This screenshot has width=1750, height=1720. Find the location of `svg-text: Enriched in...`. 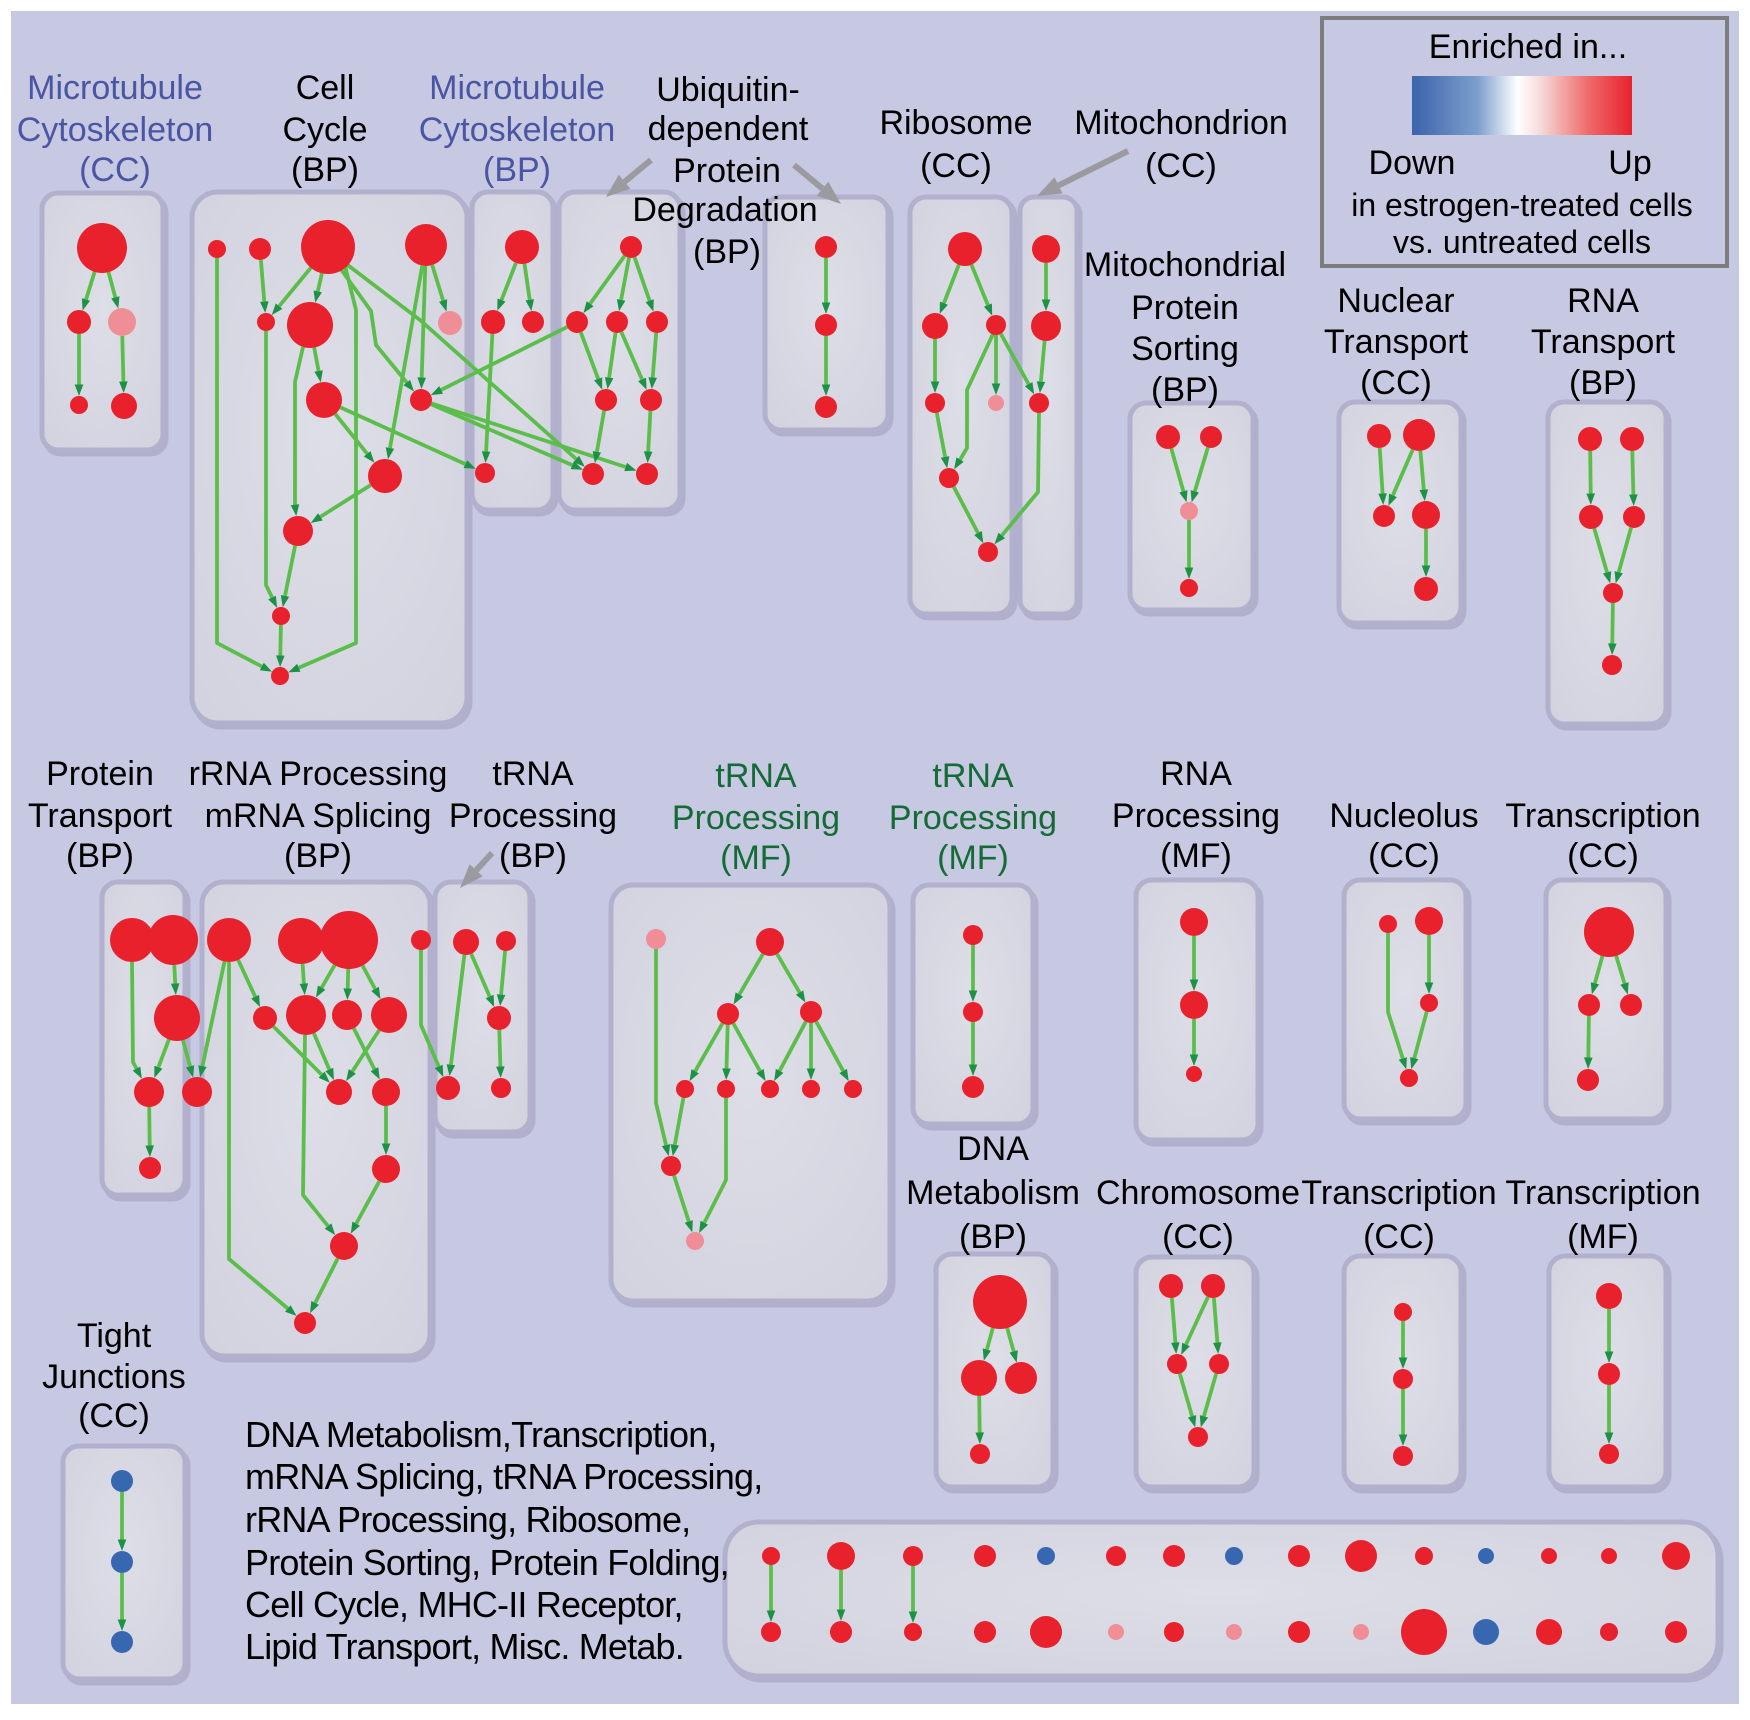

svg-text: Enriched in... is located at coordinates (1528, 47).